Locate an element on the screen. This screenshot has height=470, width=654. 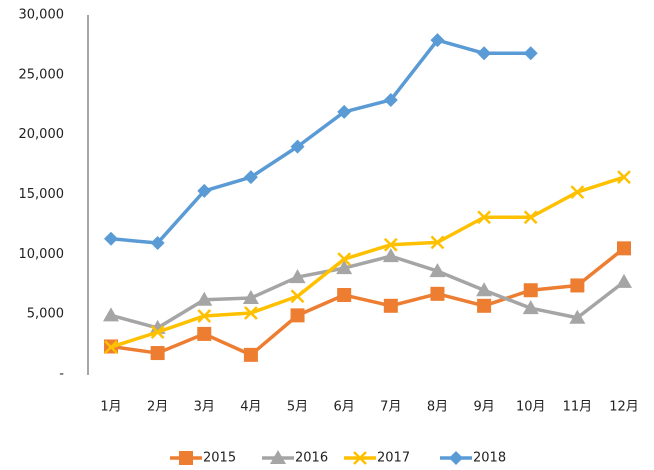
x-tick-label: 3月 is located at coordinates (204, 407).